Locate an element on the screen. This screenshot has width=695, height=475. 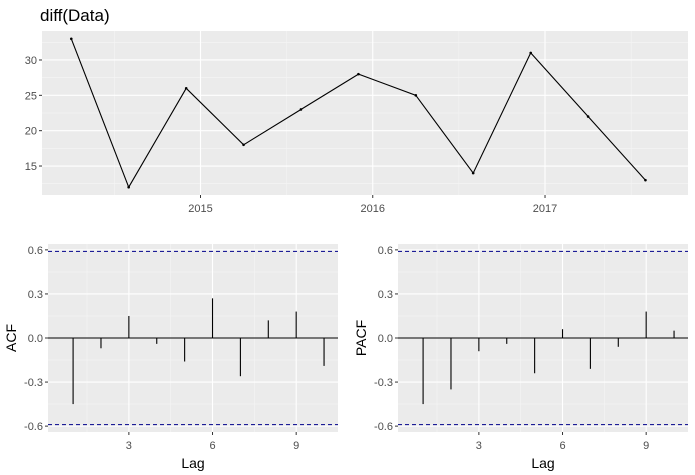
x-tick-label: 2017 is located at coordinates (545, 209).